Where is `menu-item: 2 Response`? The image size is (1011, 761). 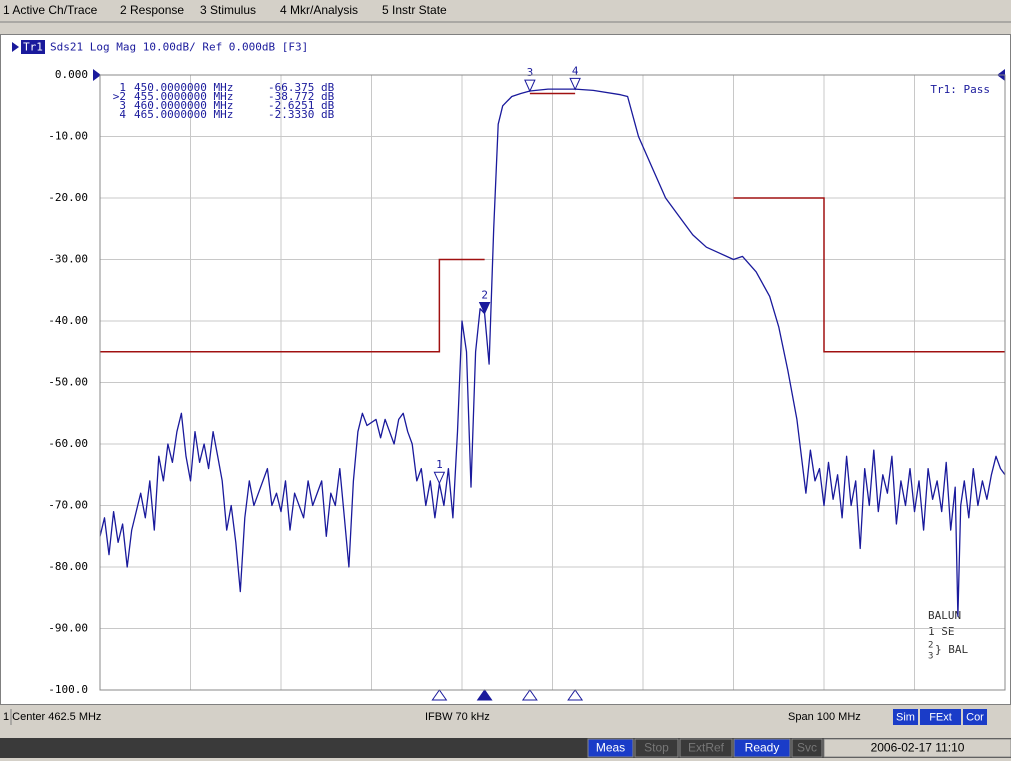
menu-item: 2 Response is located at coordinates (152, 10).